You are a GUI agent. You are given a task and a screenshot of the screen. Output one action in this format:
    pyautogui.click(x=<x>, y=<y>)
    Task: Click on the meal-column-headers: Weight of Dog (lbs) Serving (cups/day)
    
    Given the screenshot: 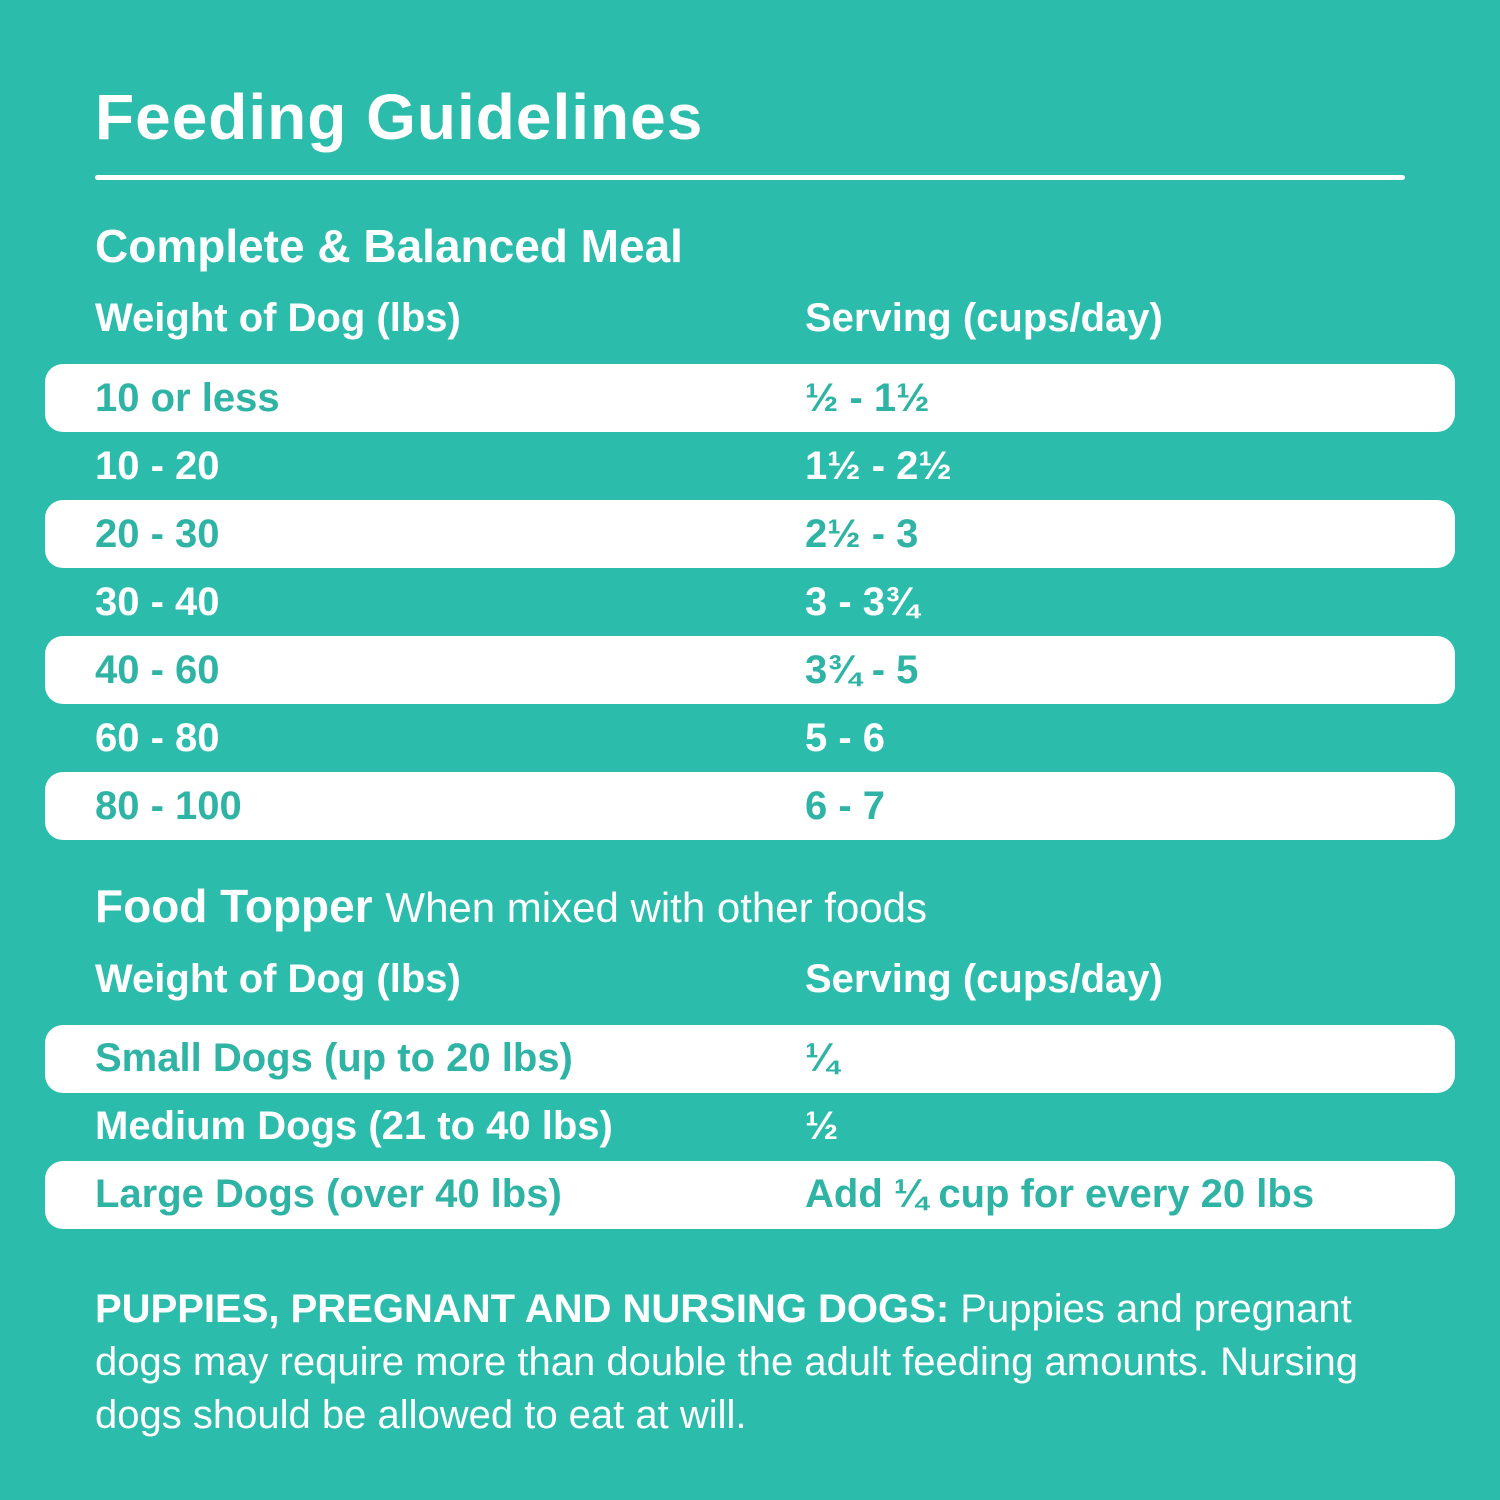 What is the action you would take?
    pyautogui.click(x=750, y=318)
    